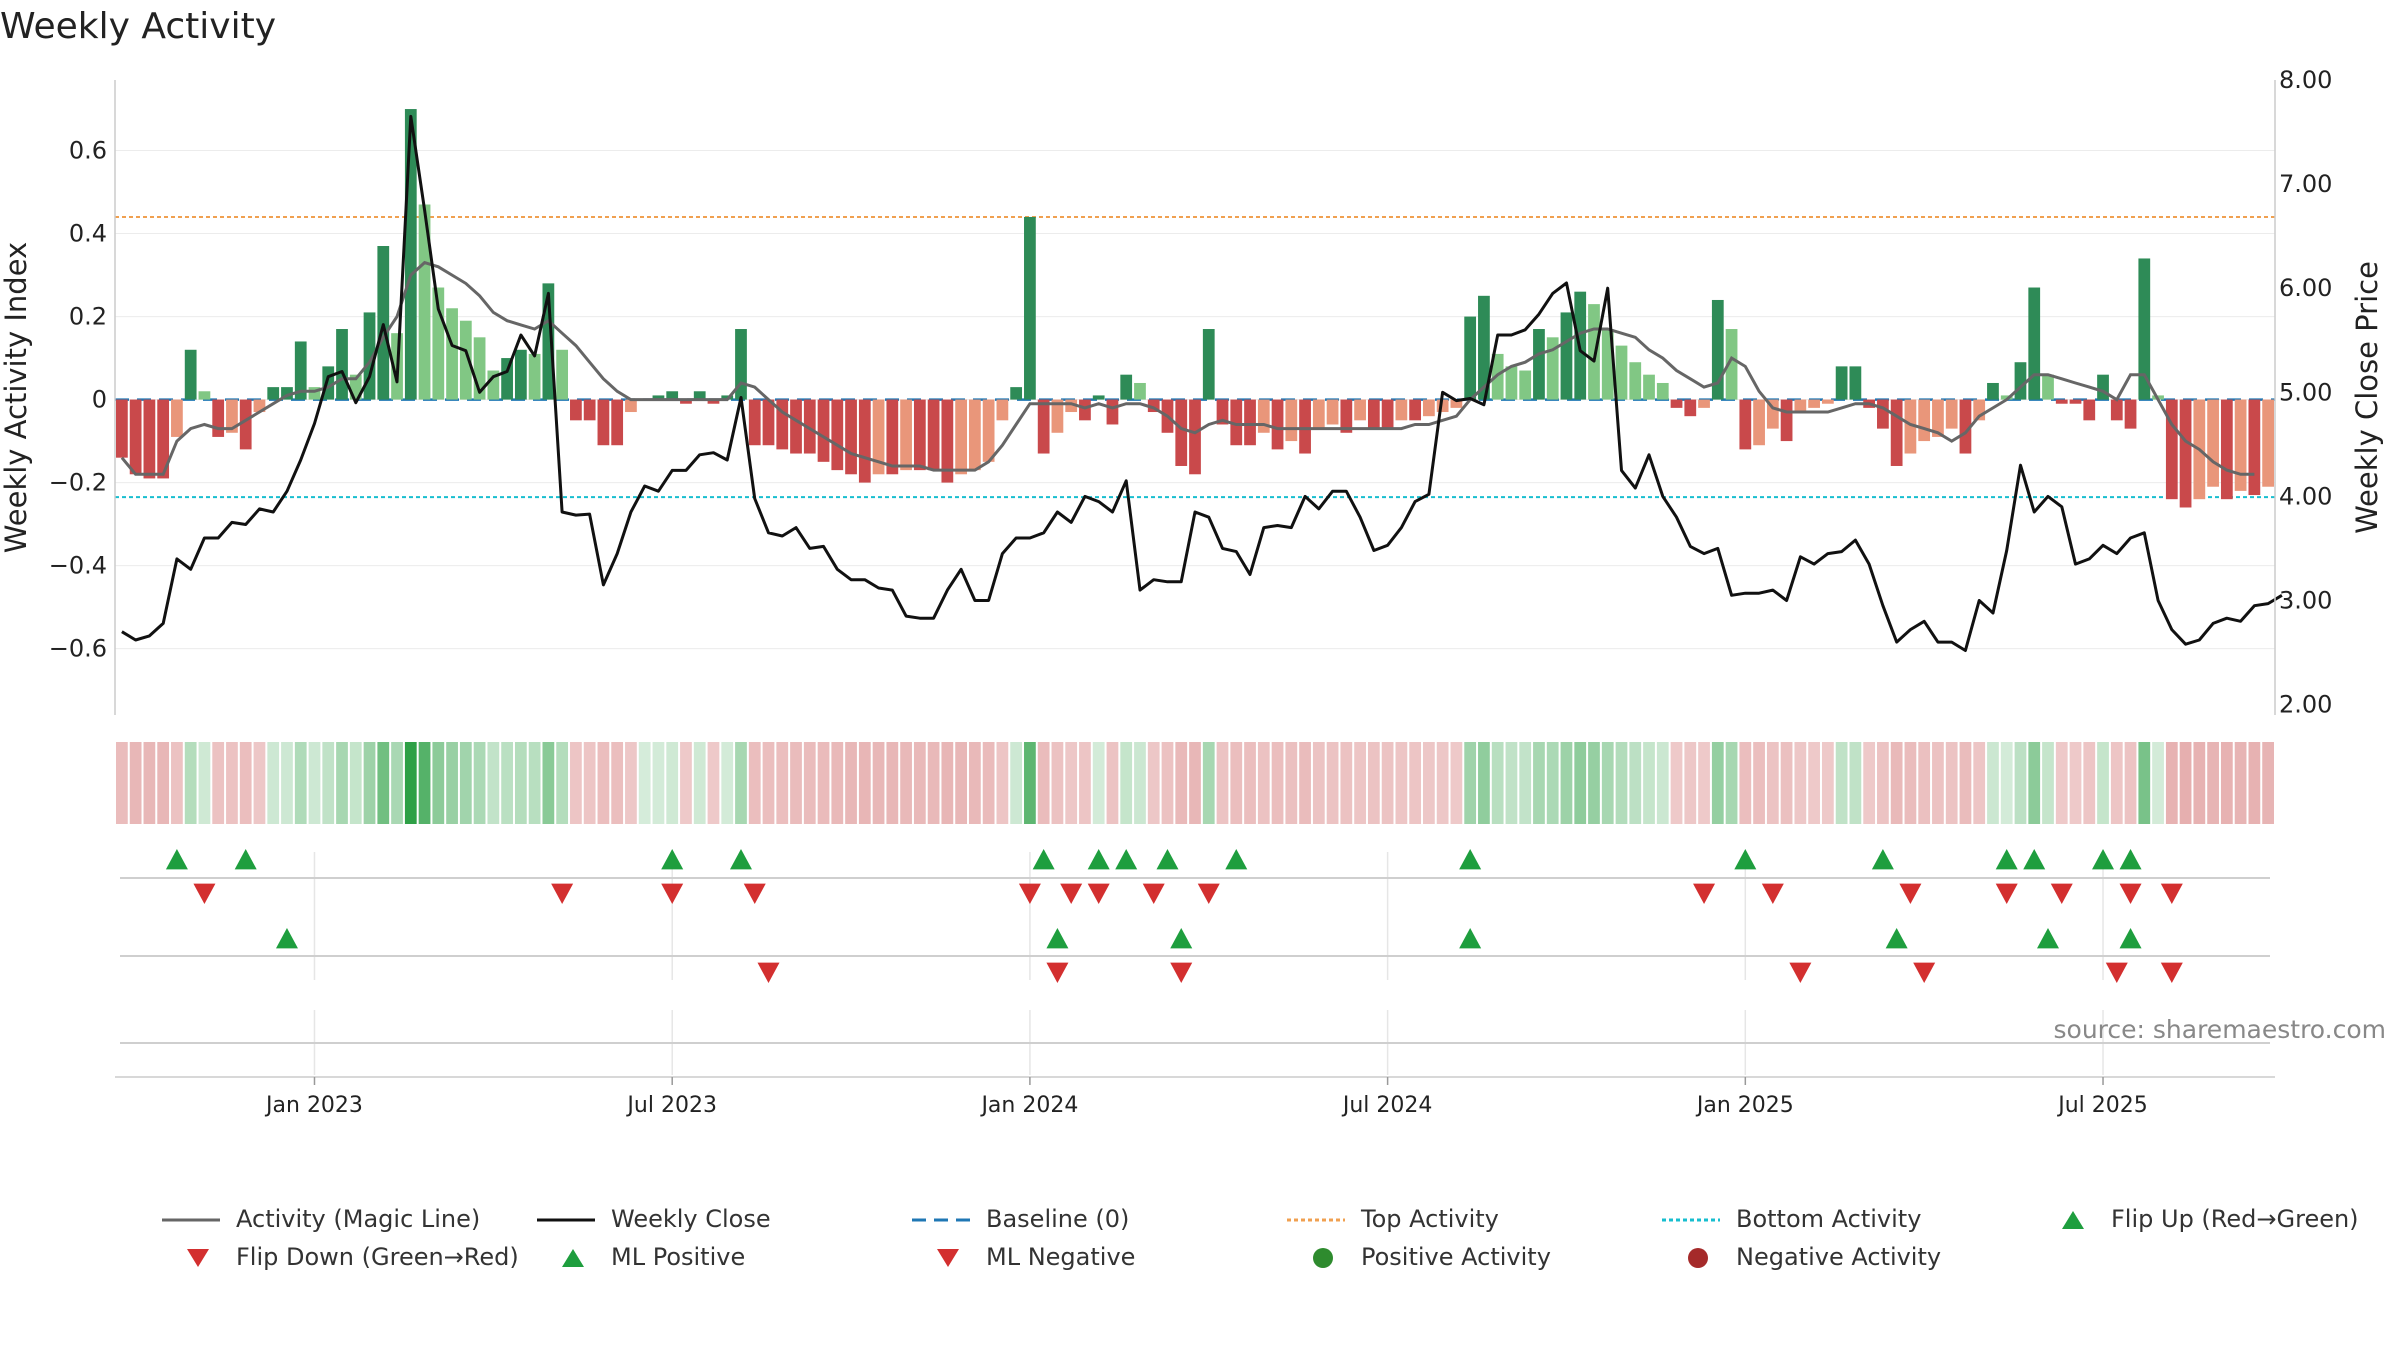 Image resolution: width=2400 pixels, height=1350 pixels. What do you see at coordinates (358, 1219) in the screenshot?
I see `legend-label: Activity (Magic Line)` at bounding box center [358, 1219].